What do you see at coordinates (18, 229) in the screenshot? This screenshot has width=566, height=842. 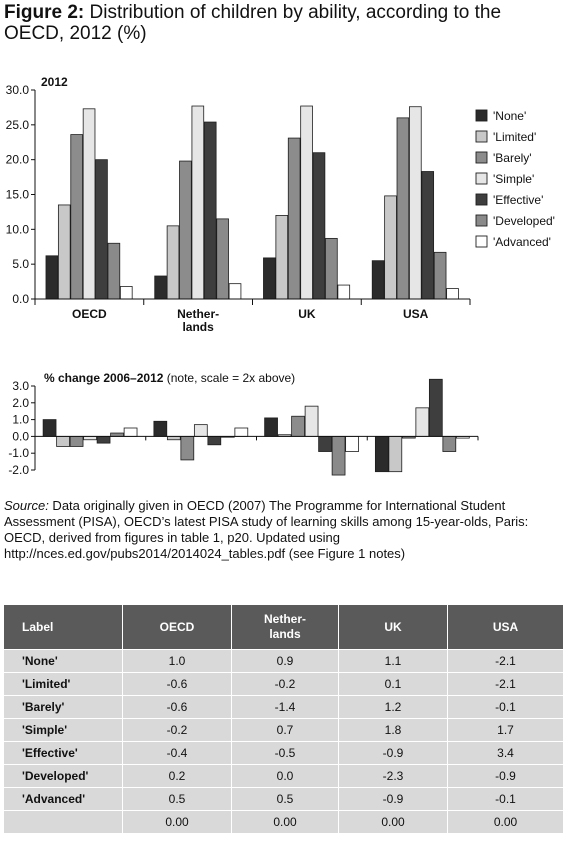 I see `chart1-y-tick-label: 10.0` at bounding box center [18, 229].